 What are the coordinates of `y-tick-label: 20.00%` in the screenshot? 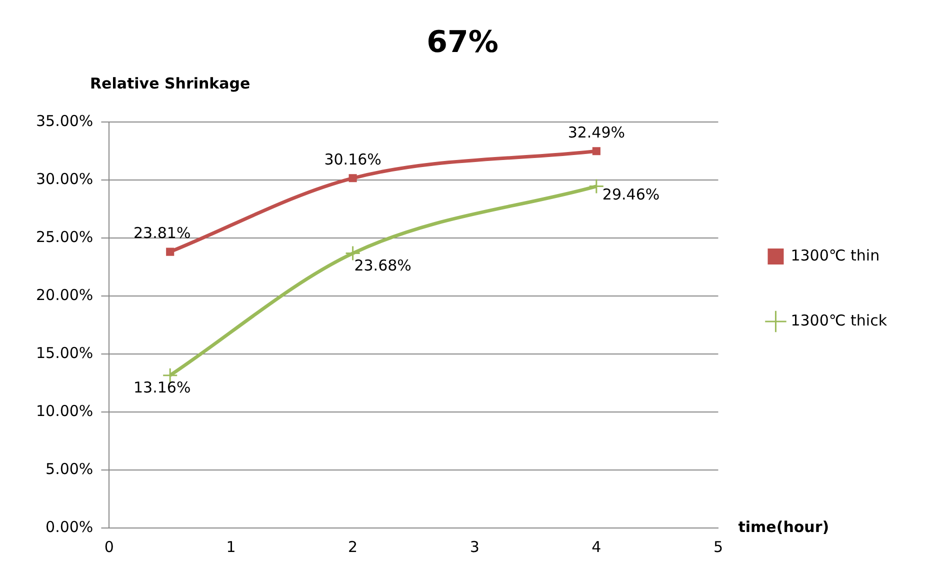 It's located at (65, 295).